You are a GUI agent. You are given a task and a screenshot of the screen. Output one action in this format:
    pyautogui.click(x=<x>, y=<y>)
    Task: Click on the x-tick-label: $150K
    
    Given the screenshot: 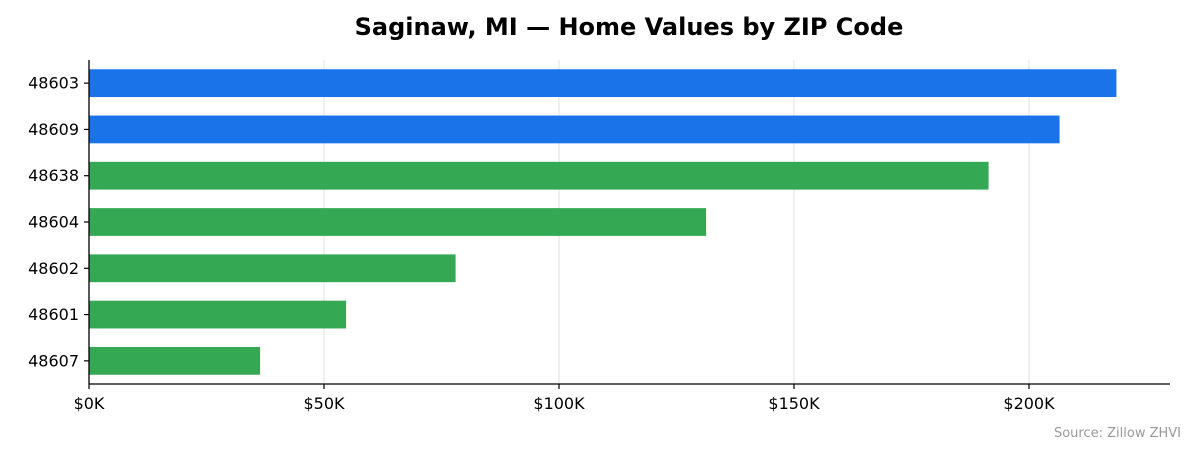 What is the action you would take?
    pyautogui.click(x=794, y=403)
    